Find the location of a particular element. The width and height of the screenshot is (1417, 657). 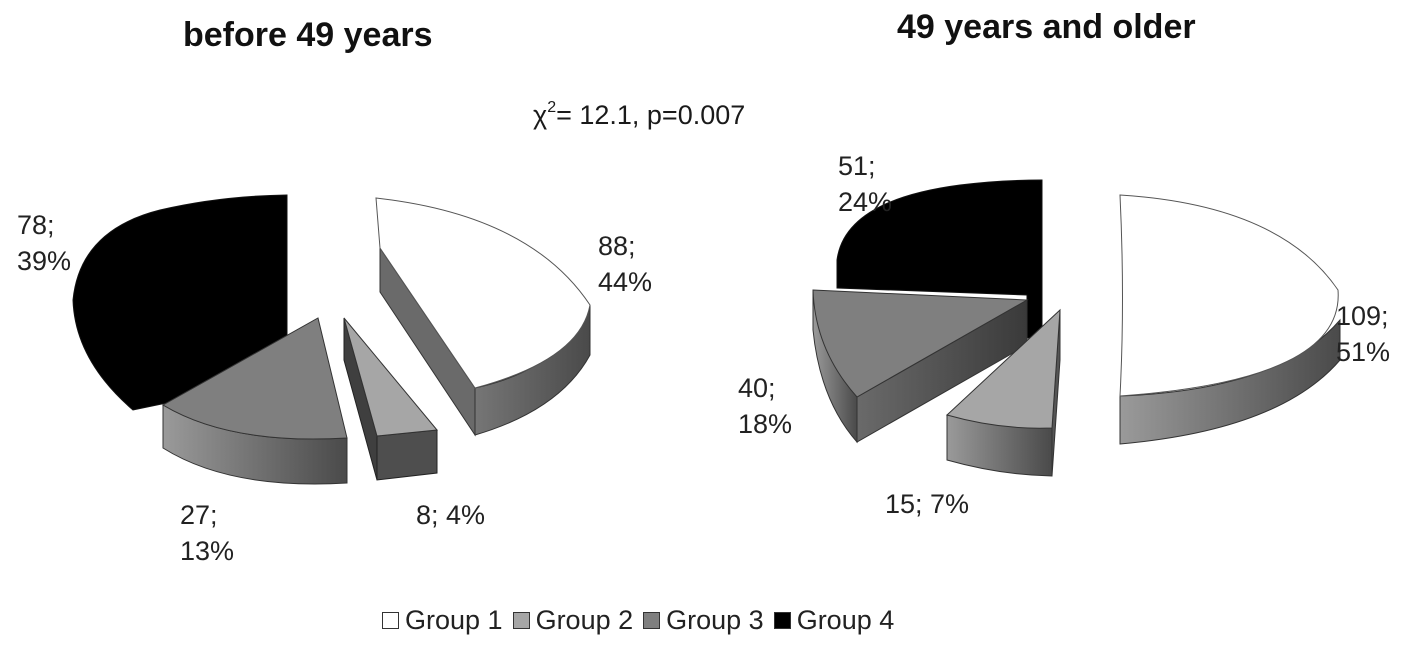

label-g4-left: 78; 39% is located at coordinates (44, 243).